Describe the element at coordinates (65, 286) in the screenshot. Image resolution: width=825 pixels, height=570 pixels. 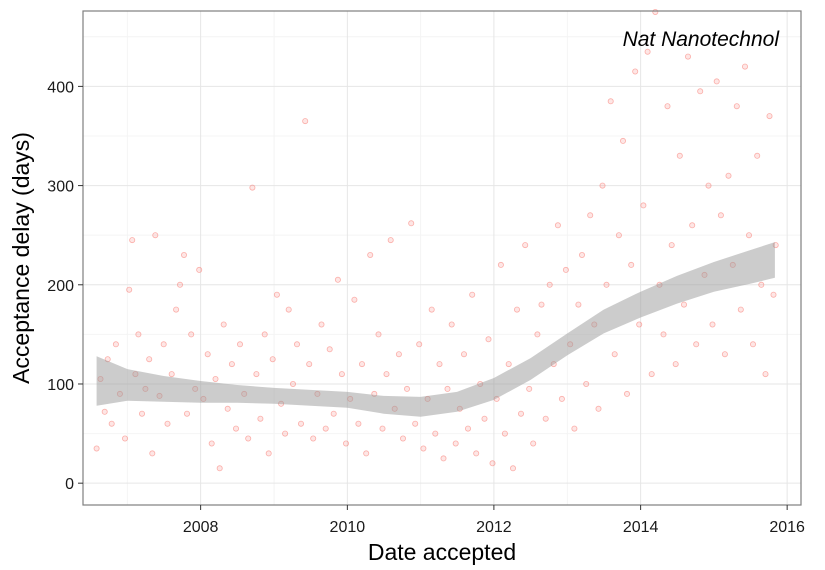
I see `y-axis: 0 100 200 300 400` at that location.